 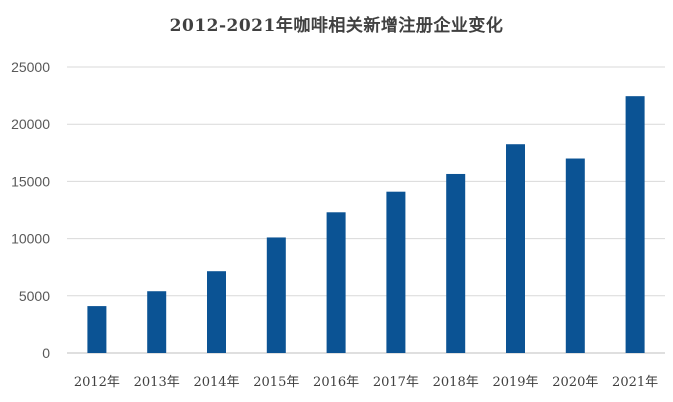 What do you see at coordinates (216, 382) in the screenshot?
I see `x-tick-label: 2014年` at bounding box center [216, 382].